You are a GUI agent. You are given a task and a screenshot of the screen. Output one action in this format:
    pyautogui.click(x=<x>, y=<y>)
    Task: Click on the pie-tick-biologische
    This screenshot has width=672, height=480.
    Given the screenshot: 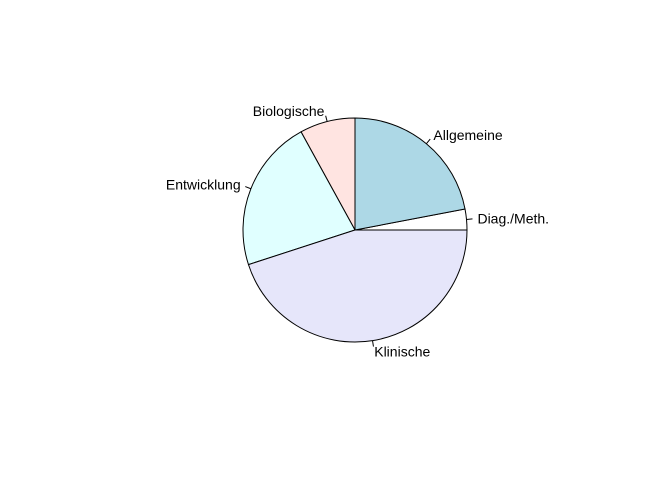 What is the action you would take?
    pyautogui.click(x=326, y=118)
    